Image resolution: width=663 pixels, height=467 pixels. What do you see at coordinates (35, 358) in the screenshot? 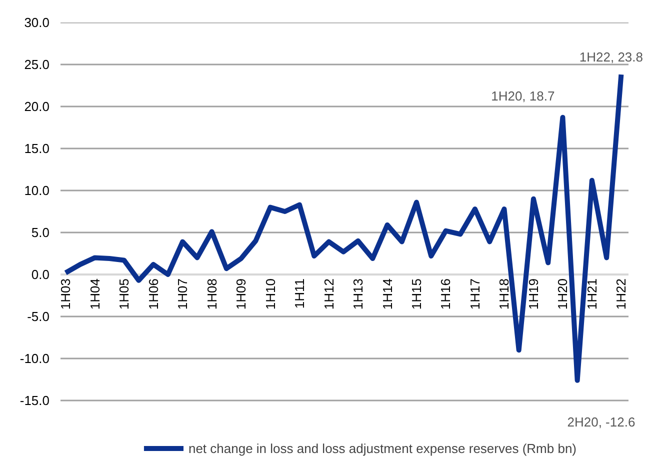
I see `y-tick-label: -10.0` at bounding box center [35, 358].